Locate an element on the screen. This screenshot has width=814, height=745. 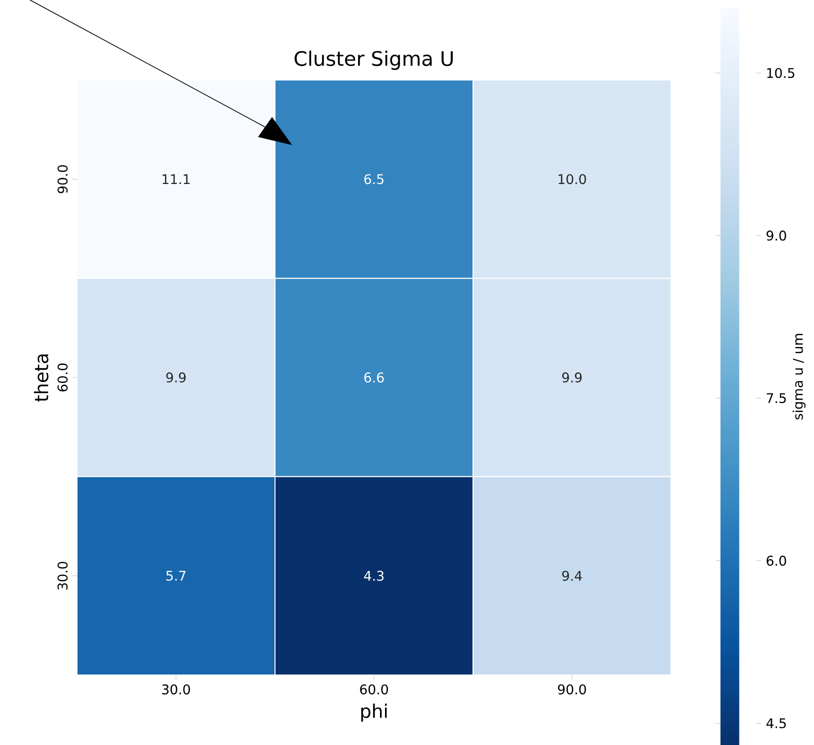
color-bar-title: sigma u / um is located at coordinates (799, 377).